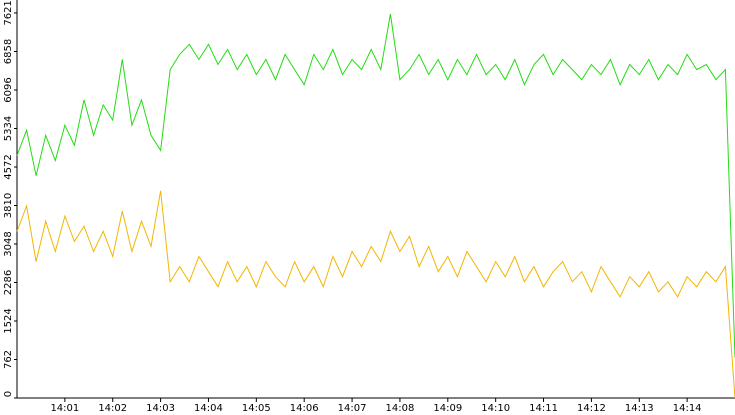 The width and height of the screenshot is (735, 415). What do you see at coordinates (8, 205) in the screenshot?
I see `y-tick-label: 3810` at bounding box center [8, 205].